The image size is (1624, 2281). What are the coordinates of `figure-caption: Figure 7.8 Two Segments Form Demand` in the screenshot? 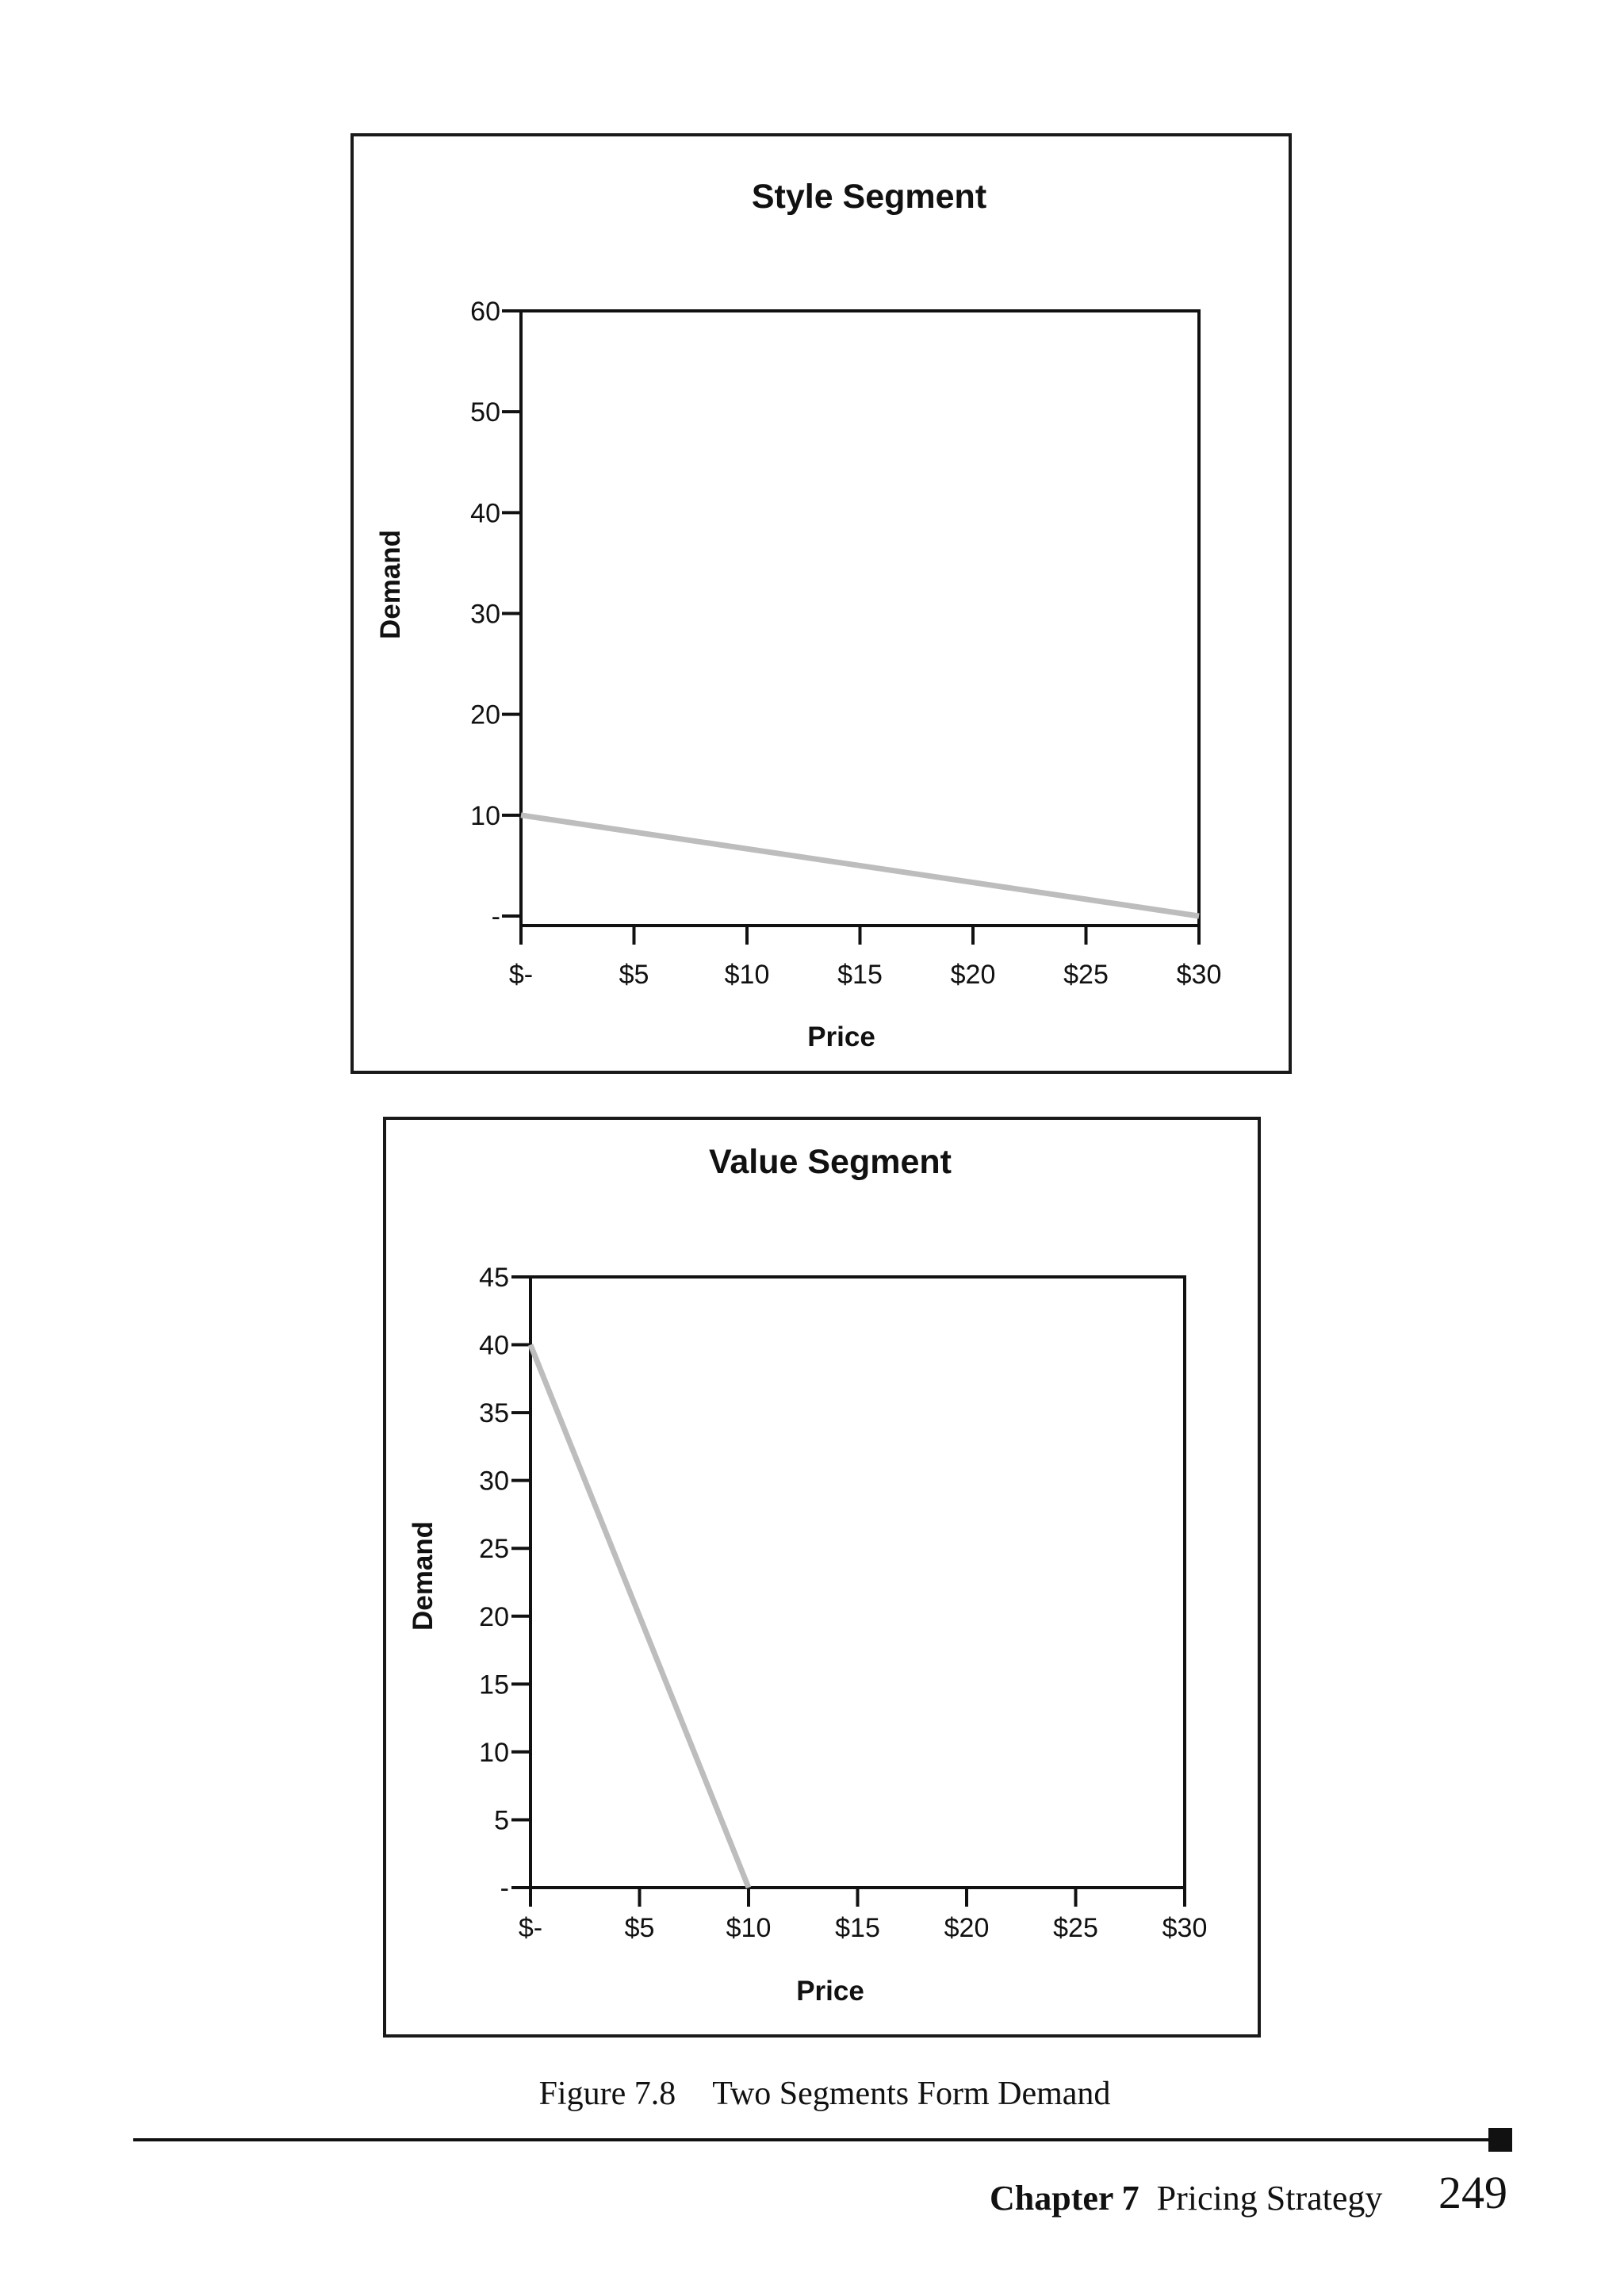 It's located at (812, 2094).